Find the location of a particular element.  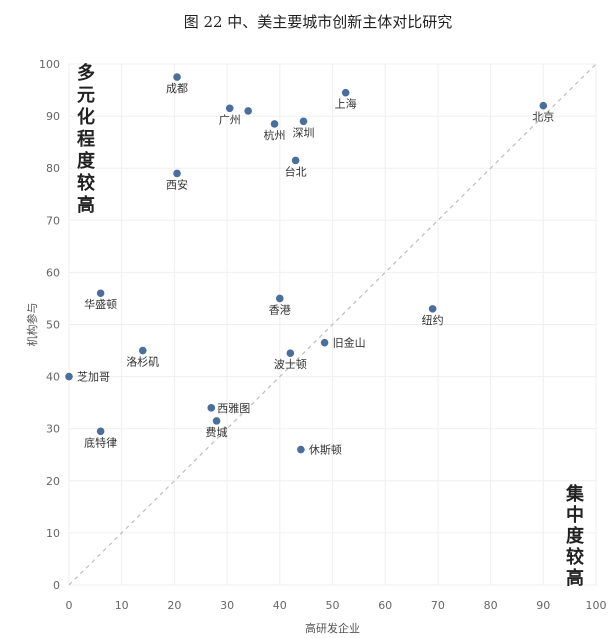

x-tick-label: 70 is located at coordinates (438, 605).